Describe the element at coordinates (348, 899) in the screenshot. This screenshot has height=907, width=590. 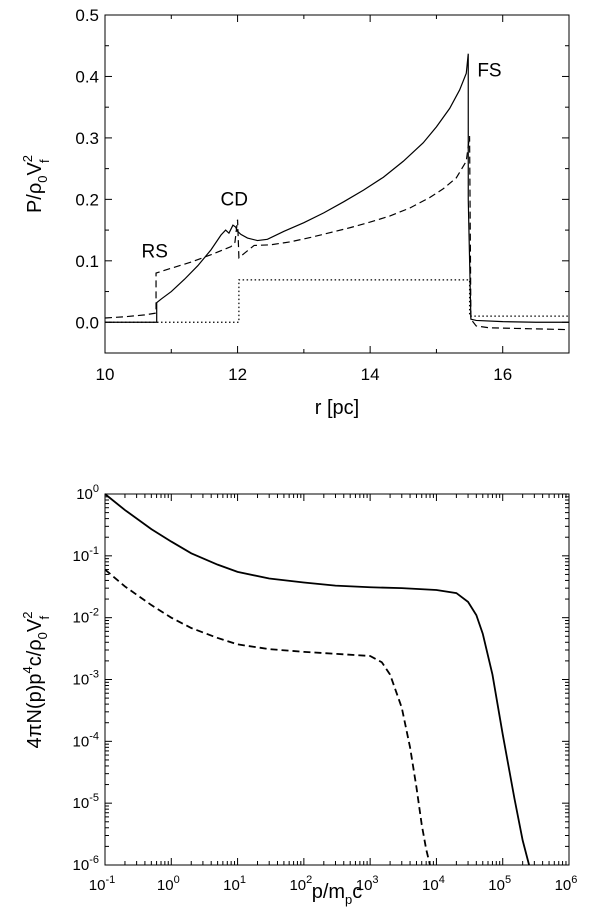
I see `bottom-xlabel-sub: p` at that location.